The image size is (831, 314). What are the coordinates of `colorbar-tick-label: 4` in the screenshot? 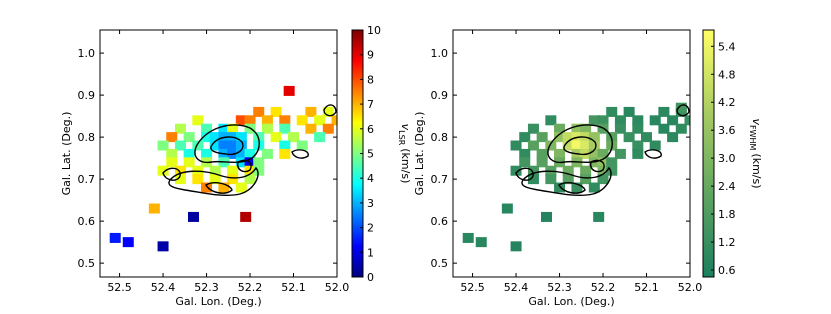 It's located at (370, 178).